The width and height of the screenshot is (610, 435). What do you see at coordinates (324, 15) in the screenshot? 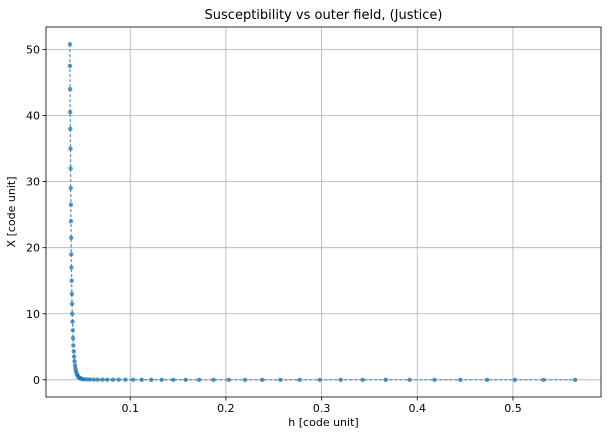
I see `chart-title: Susceptibility vs outer field, (Justice)` at bounding box center [324, 15].